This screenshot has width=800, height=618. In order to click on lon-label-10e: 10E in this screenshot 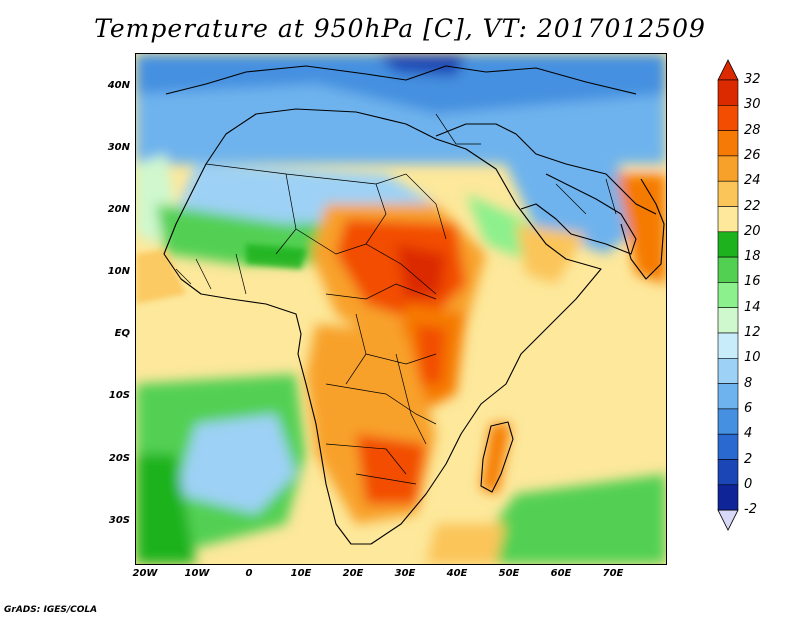, I will do `click(301, 573)`.